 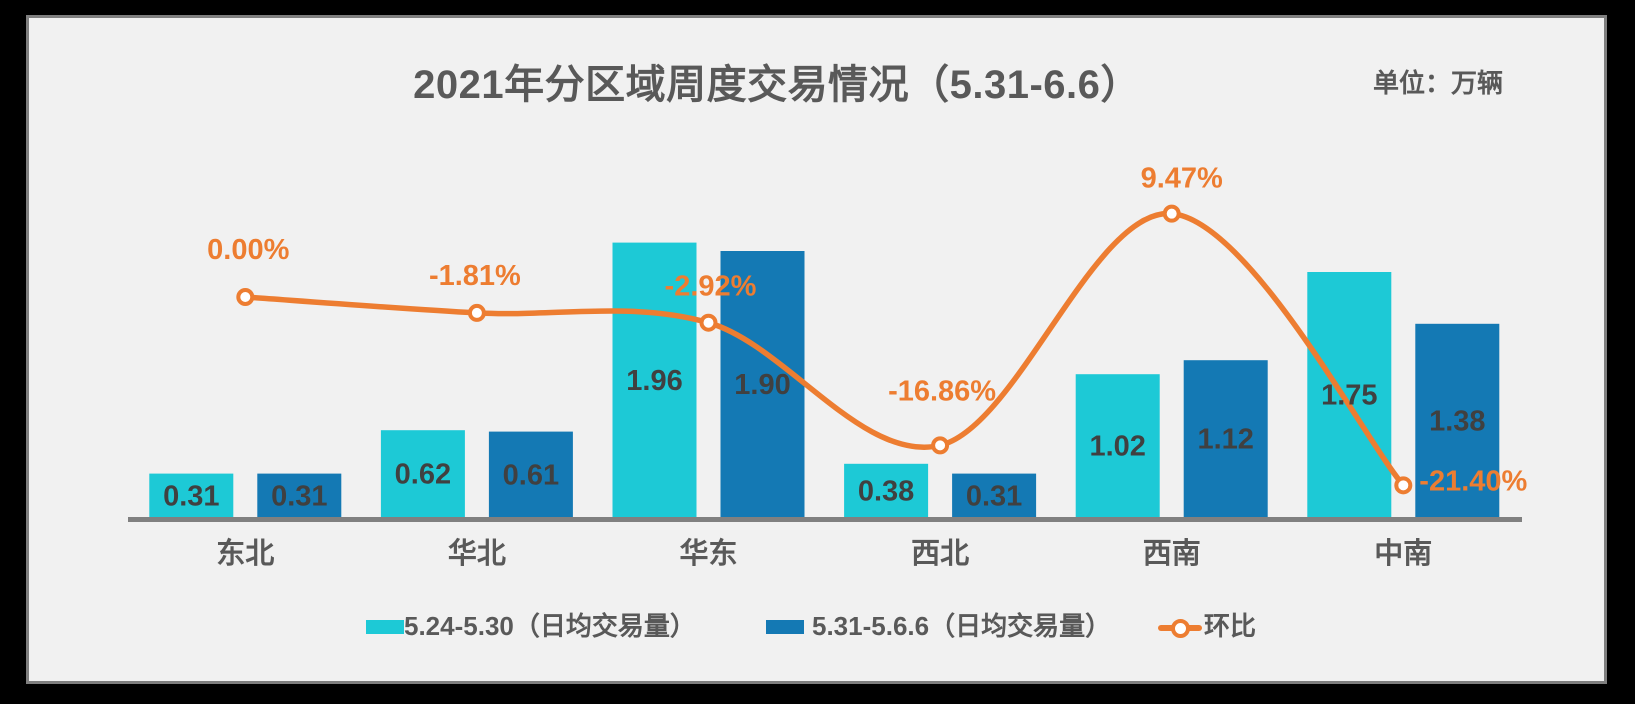 I want to click on legend-label-week2: 5.31-5.6.6（日均交易量）, so click(x=962, y=626).